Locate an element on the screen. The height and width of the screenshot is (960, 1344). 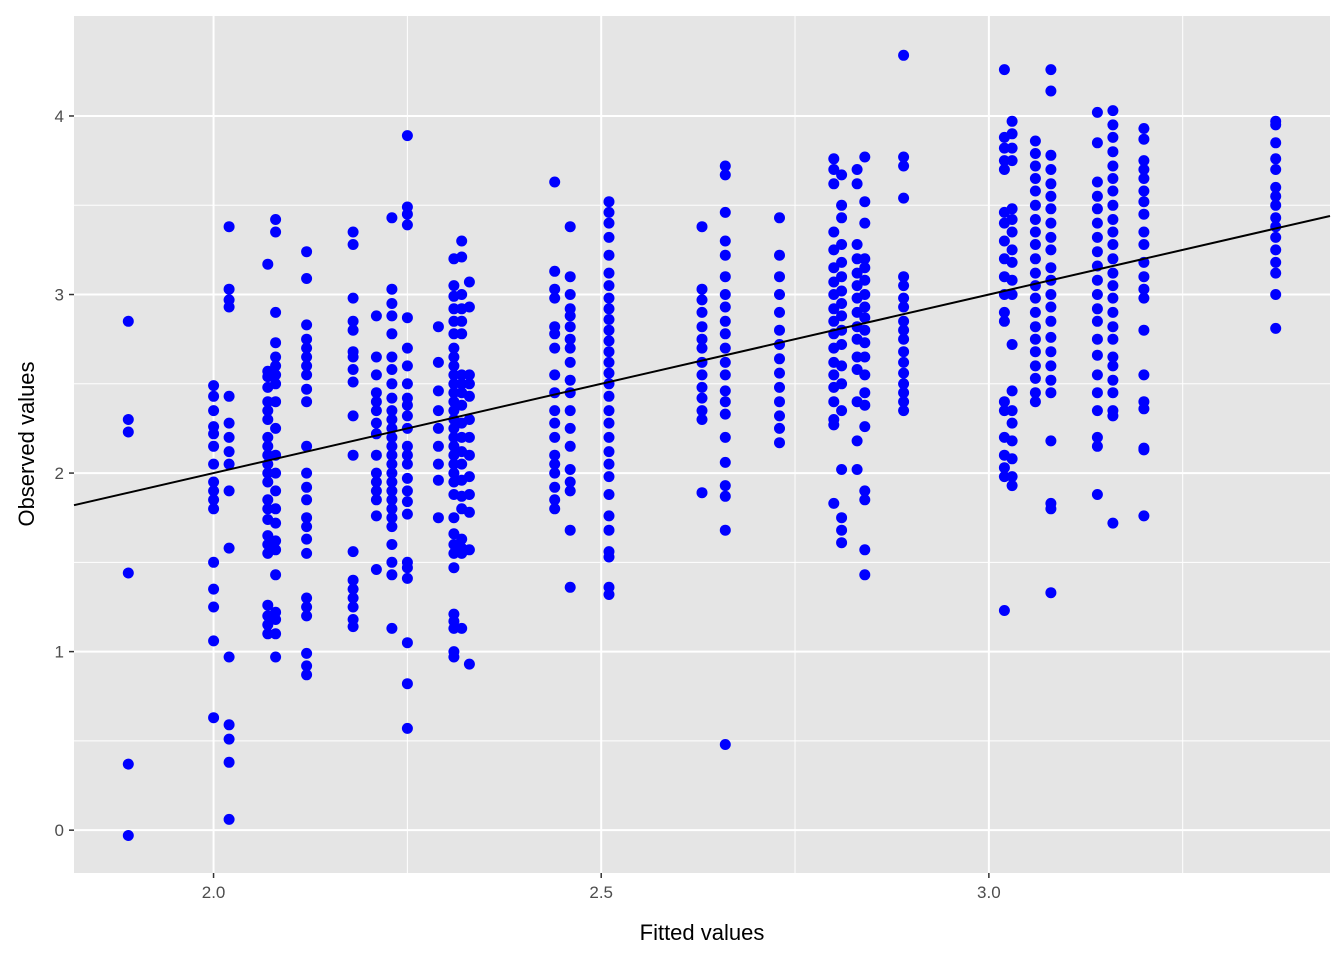
y-tick-label: 1 is located at coordinates (59, 652).